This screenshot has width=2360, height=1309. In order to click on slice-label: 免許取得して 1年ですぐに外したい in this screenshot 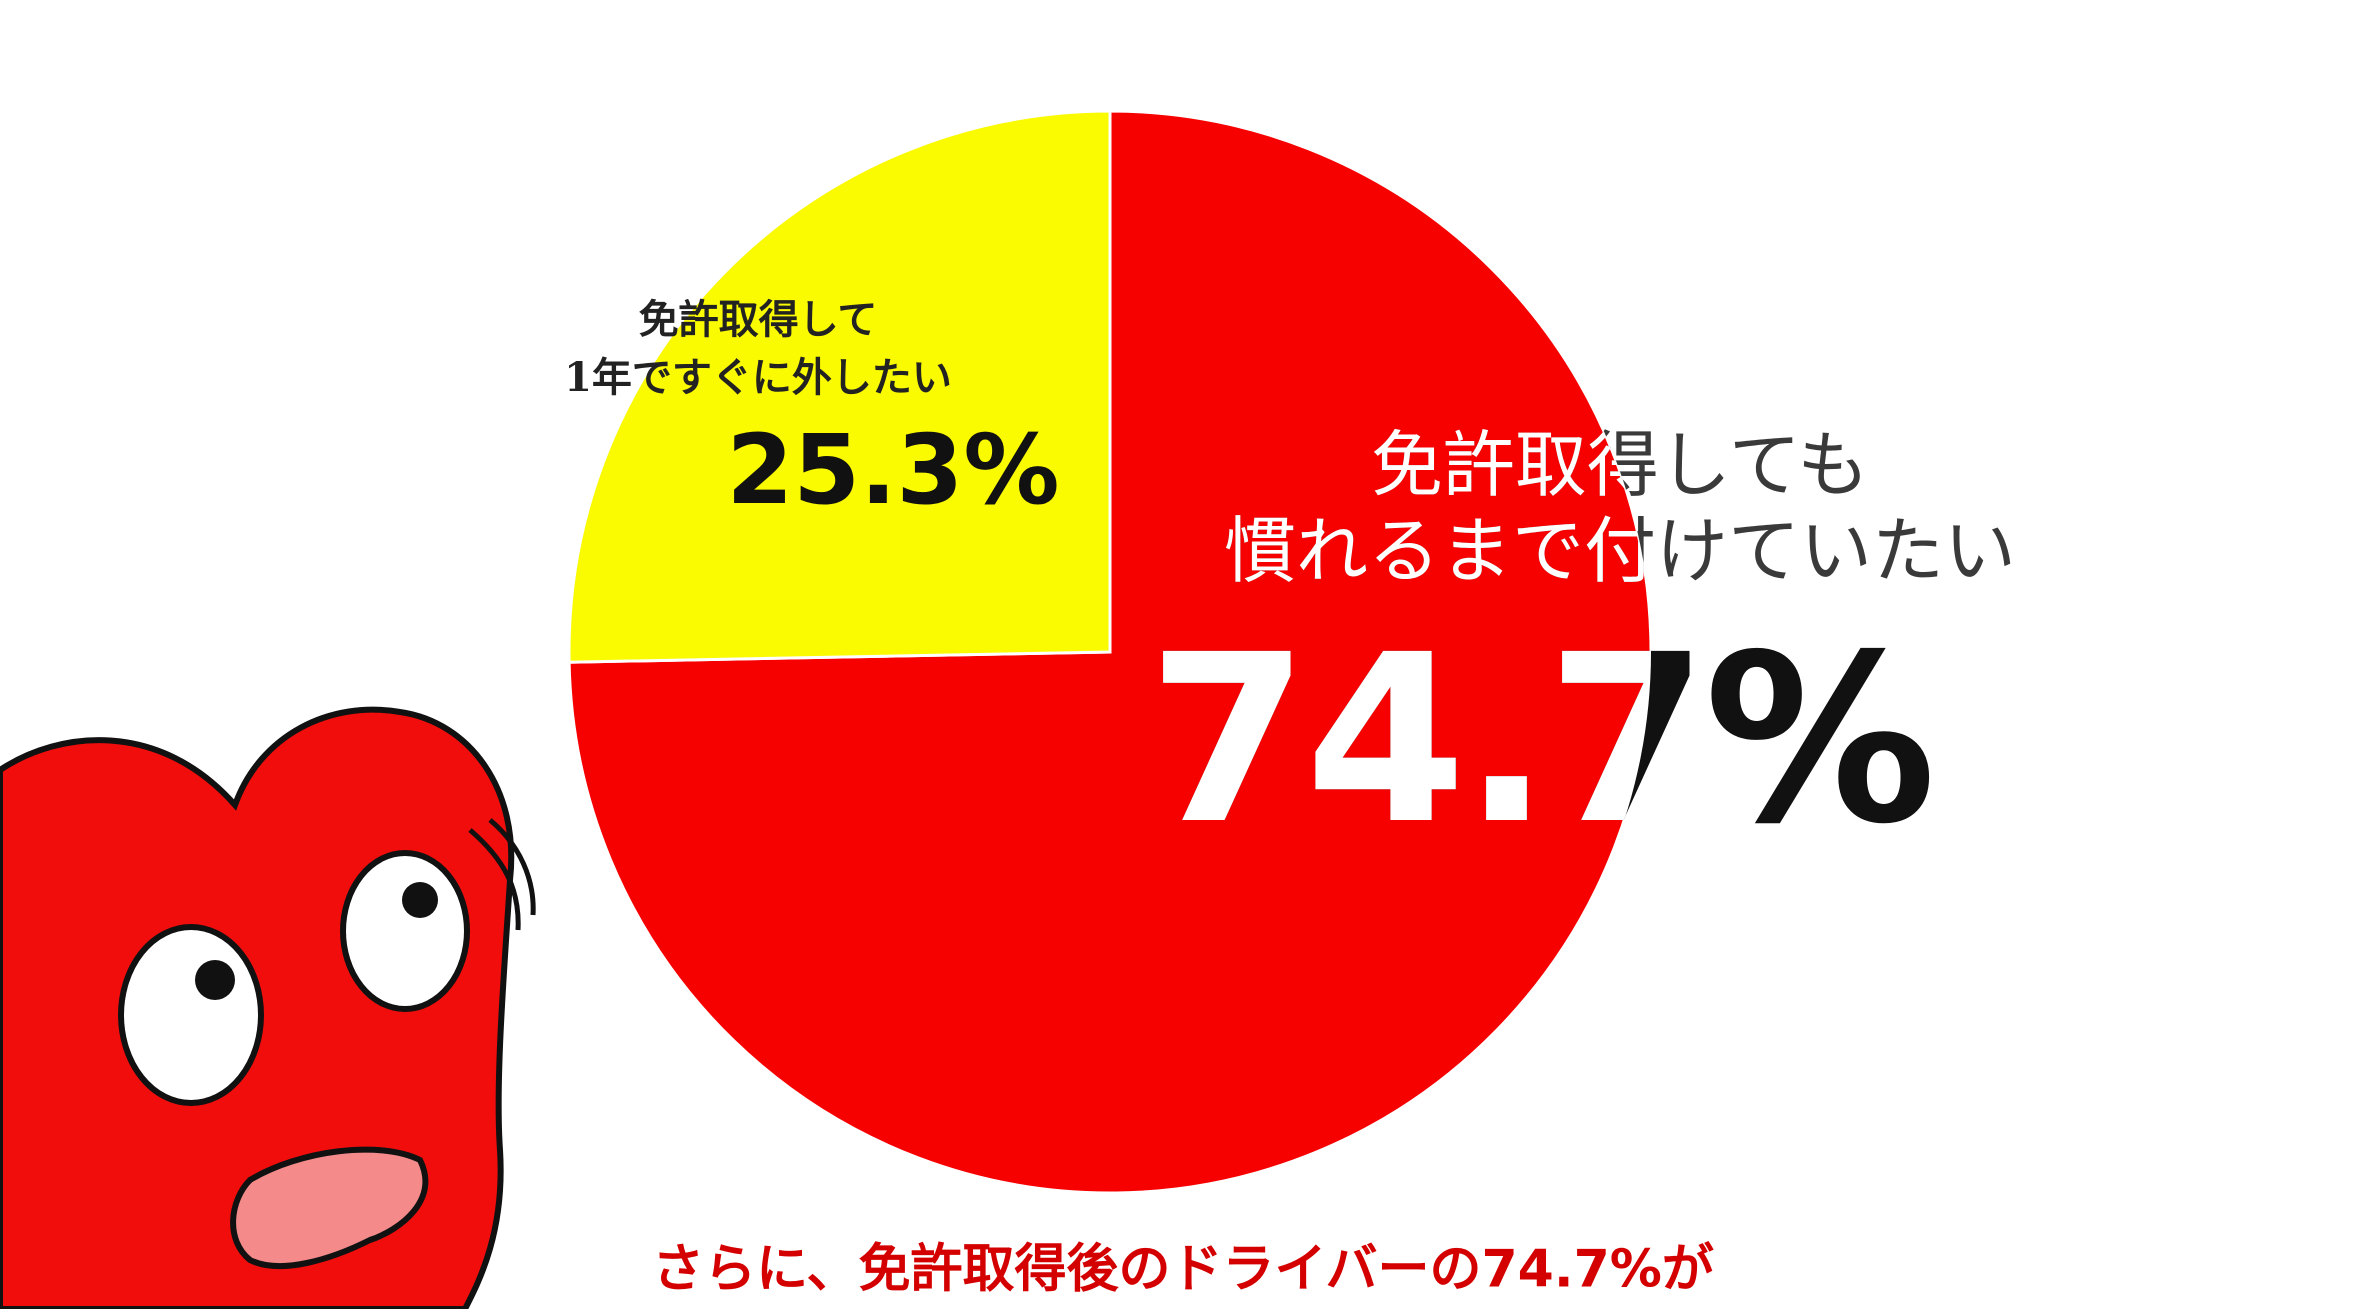, I will do `click(758, 348)`.